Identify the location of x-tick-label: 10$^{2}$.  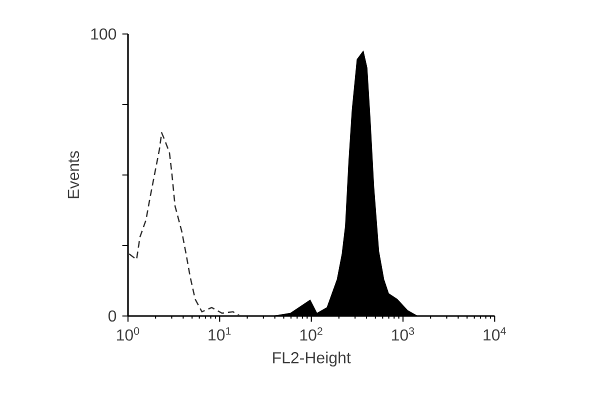
(311, 334).